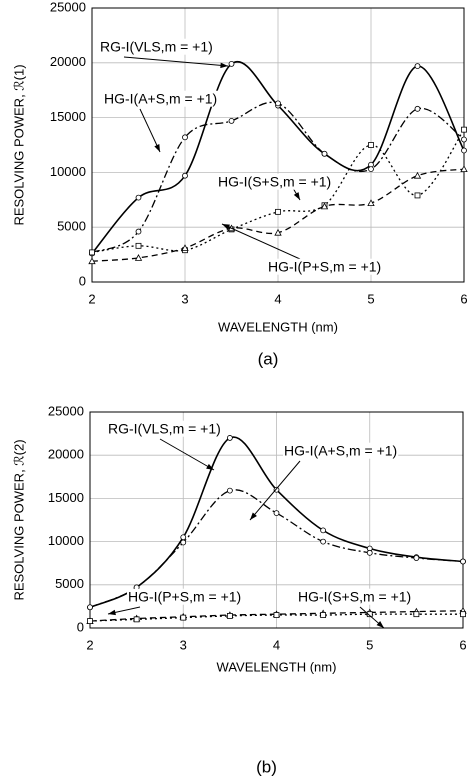 The height and width of the screenshot is (782, 474). I want to click on y-axis-label: RESOLVING POWER, ℛ(2), so click(18, 519).